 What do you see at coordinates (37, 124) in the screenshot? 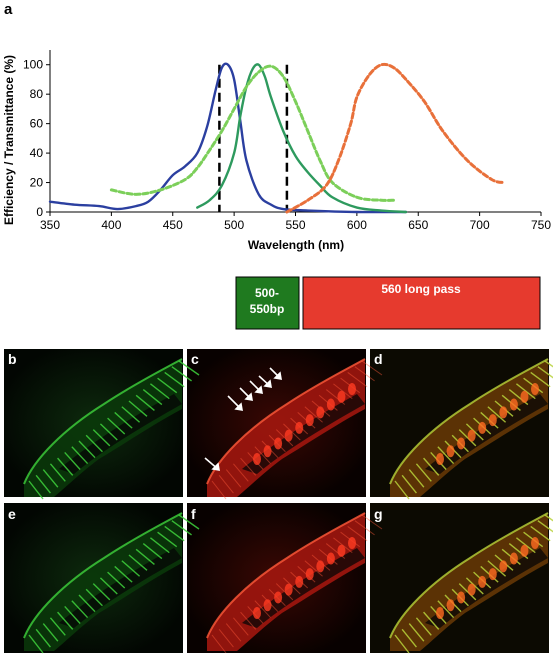
I see `y-tick-label: 60` at bounding box center [37, 124].